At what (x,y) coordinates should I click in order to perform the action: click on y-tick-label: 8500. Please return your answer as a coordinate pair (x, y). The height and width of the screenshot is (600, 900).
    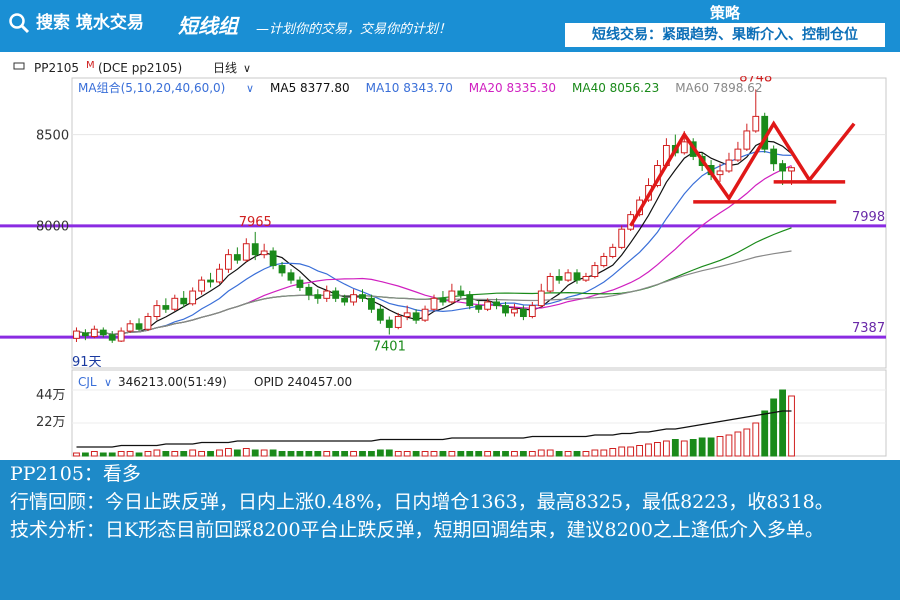
    Looking at the image, I should click on (52, 136).